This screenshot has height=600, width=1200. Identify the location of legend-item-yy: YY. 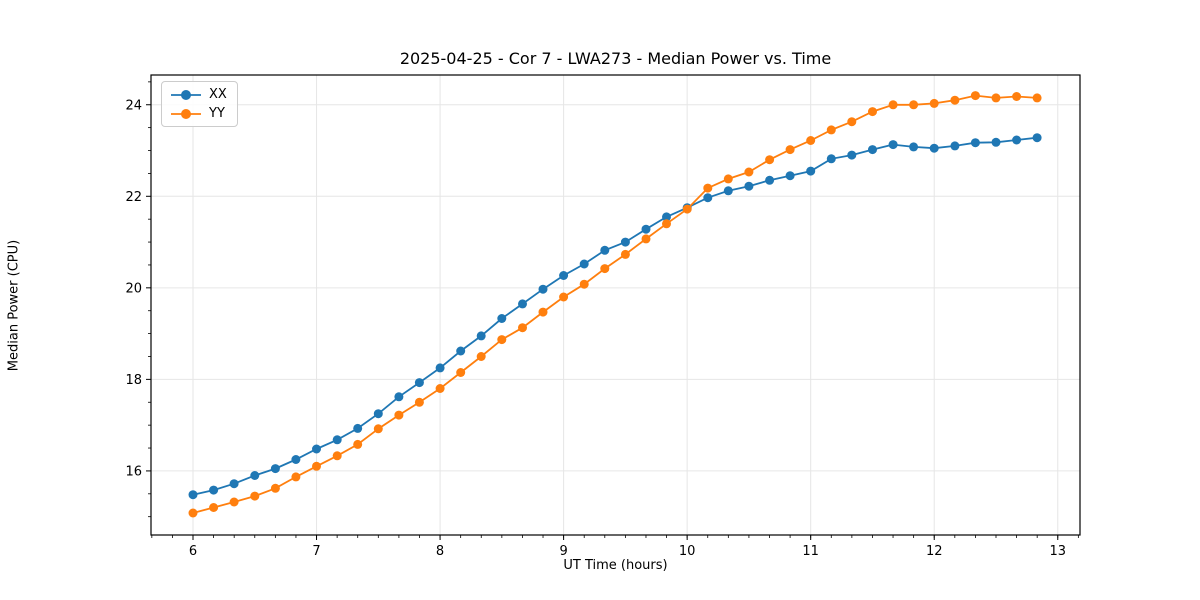
(198, 113).